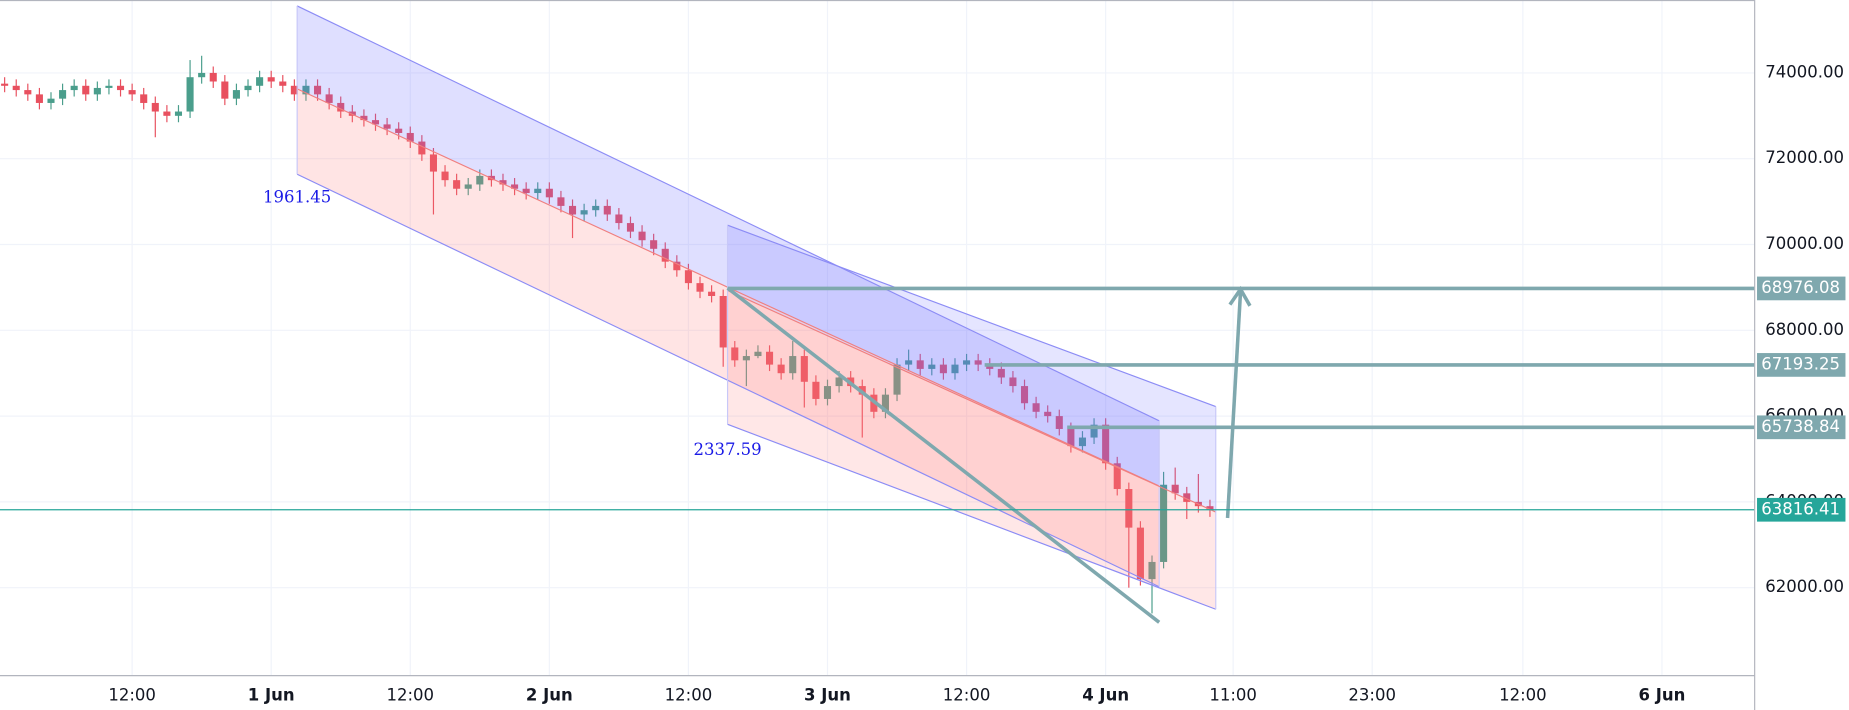 Image resolution: width=1849 pixels, height=710 pixels. Describe the element at coordinates (1105, 694) in the screenshot. I see `x-tick-label: 4 Jun` at that location.